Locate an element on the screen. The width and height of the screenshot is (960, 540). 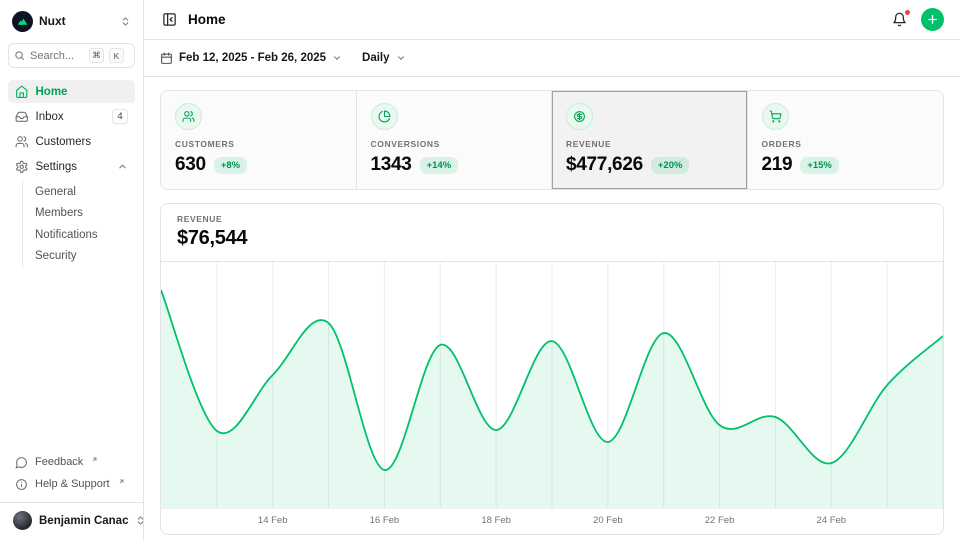
sidebar-spacer is located at coordinates (71, 359).